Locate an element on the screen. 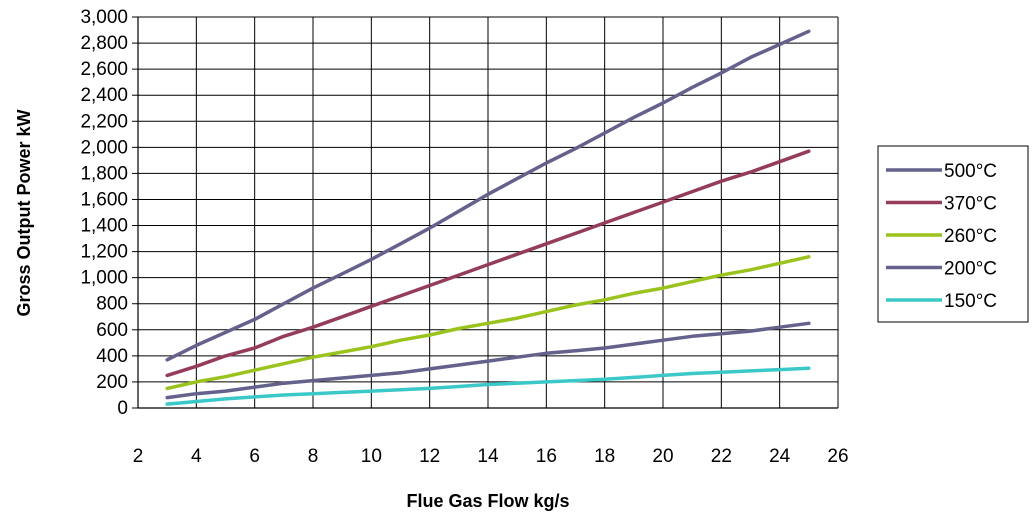  x-tick-label: 4 is located at coordinates (196, 456).